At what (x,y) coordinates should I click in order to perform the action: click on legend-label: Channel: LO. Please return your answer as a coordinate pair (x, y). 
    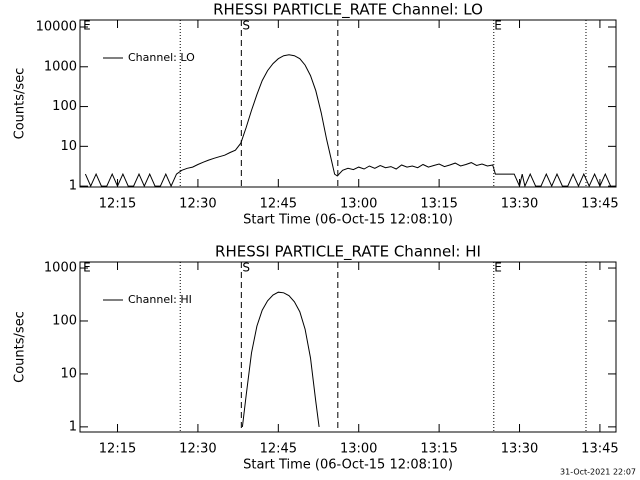
    Looking at the image, I should click on (161, 57).